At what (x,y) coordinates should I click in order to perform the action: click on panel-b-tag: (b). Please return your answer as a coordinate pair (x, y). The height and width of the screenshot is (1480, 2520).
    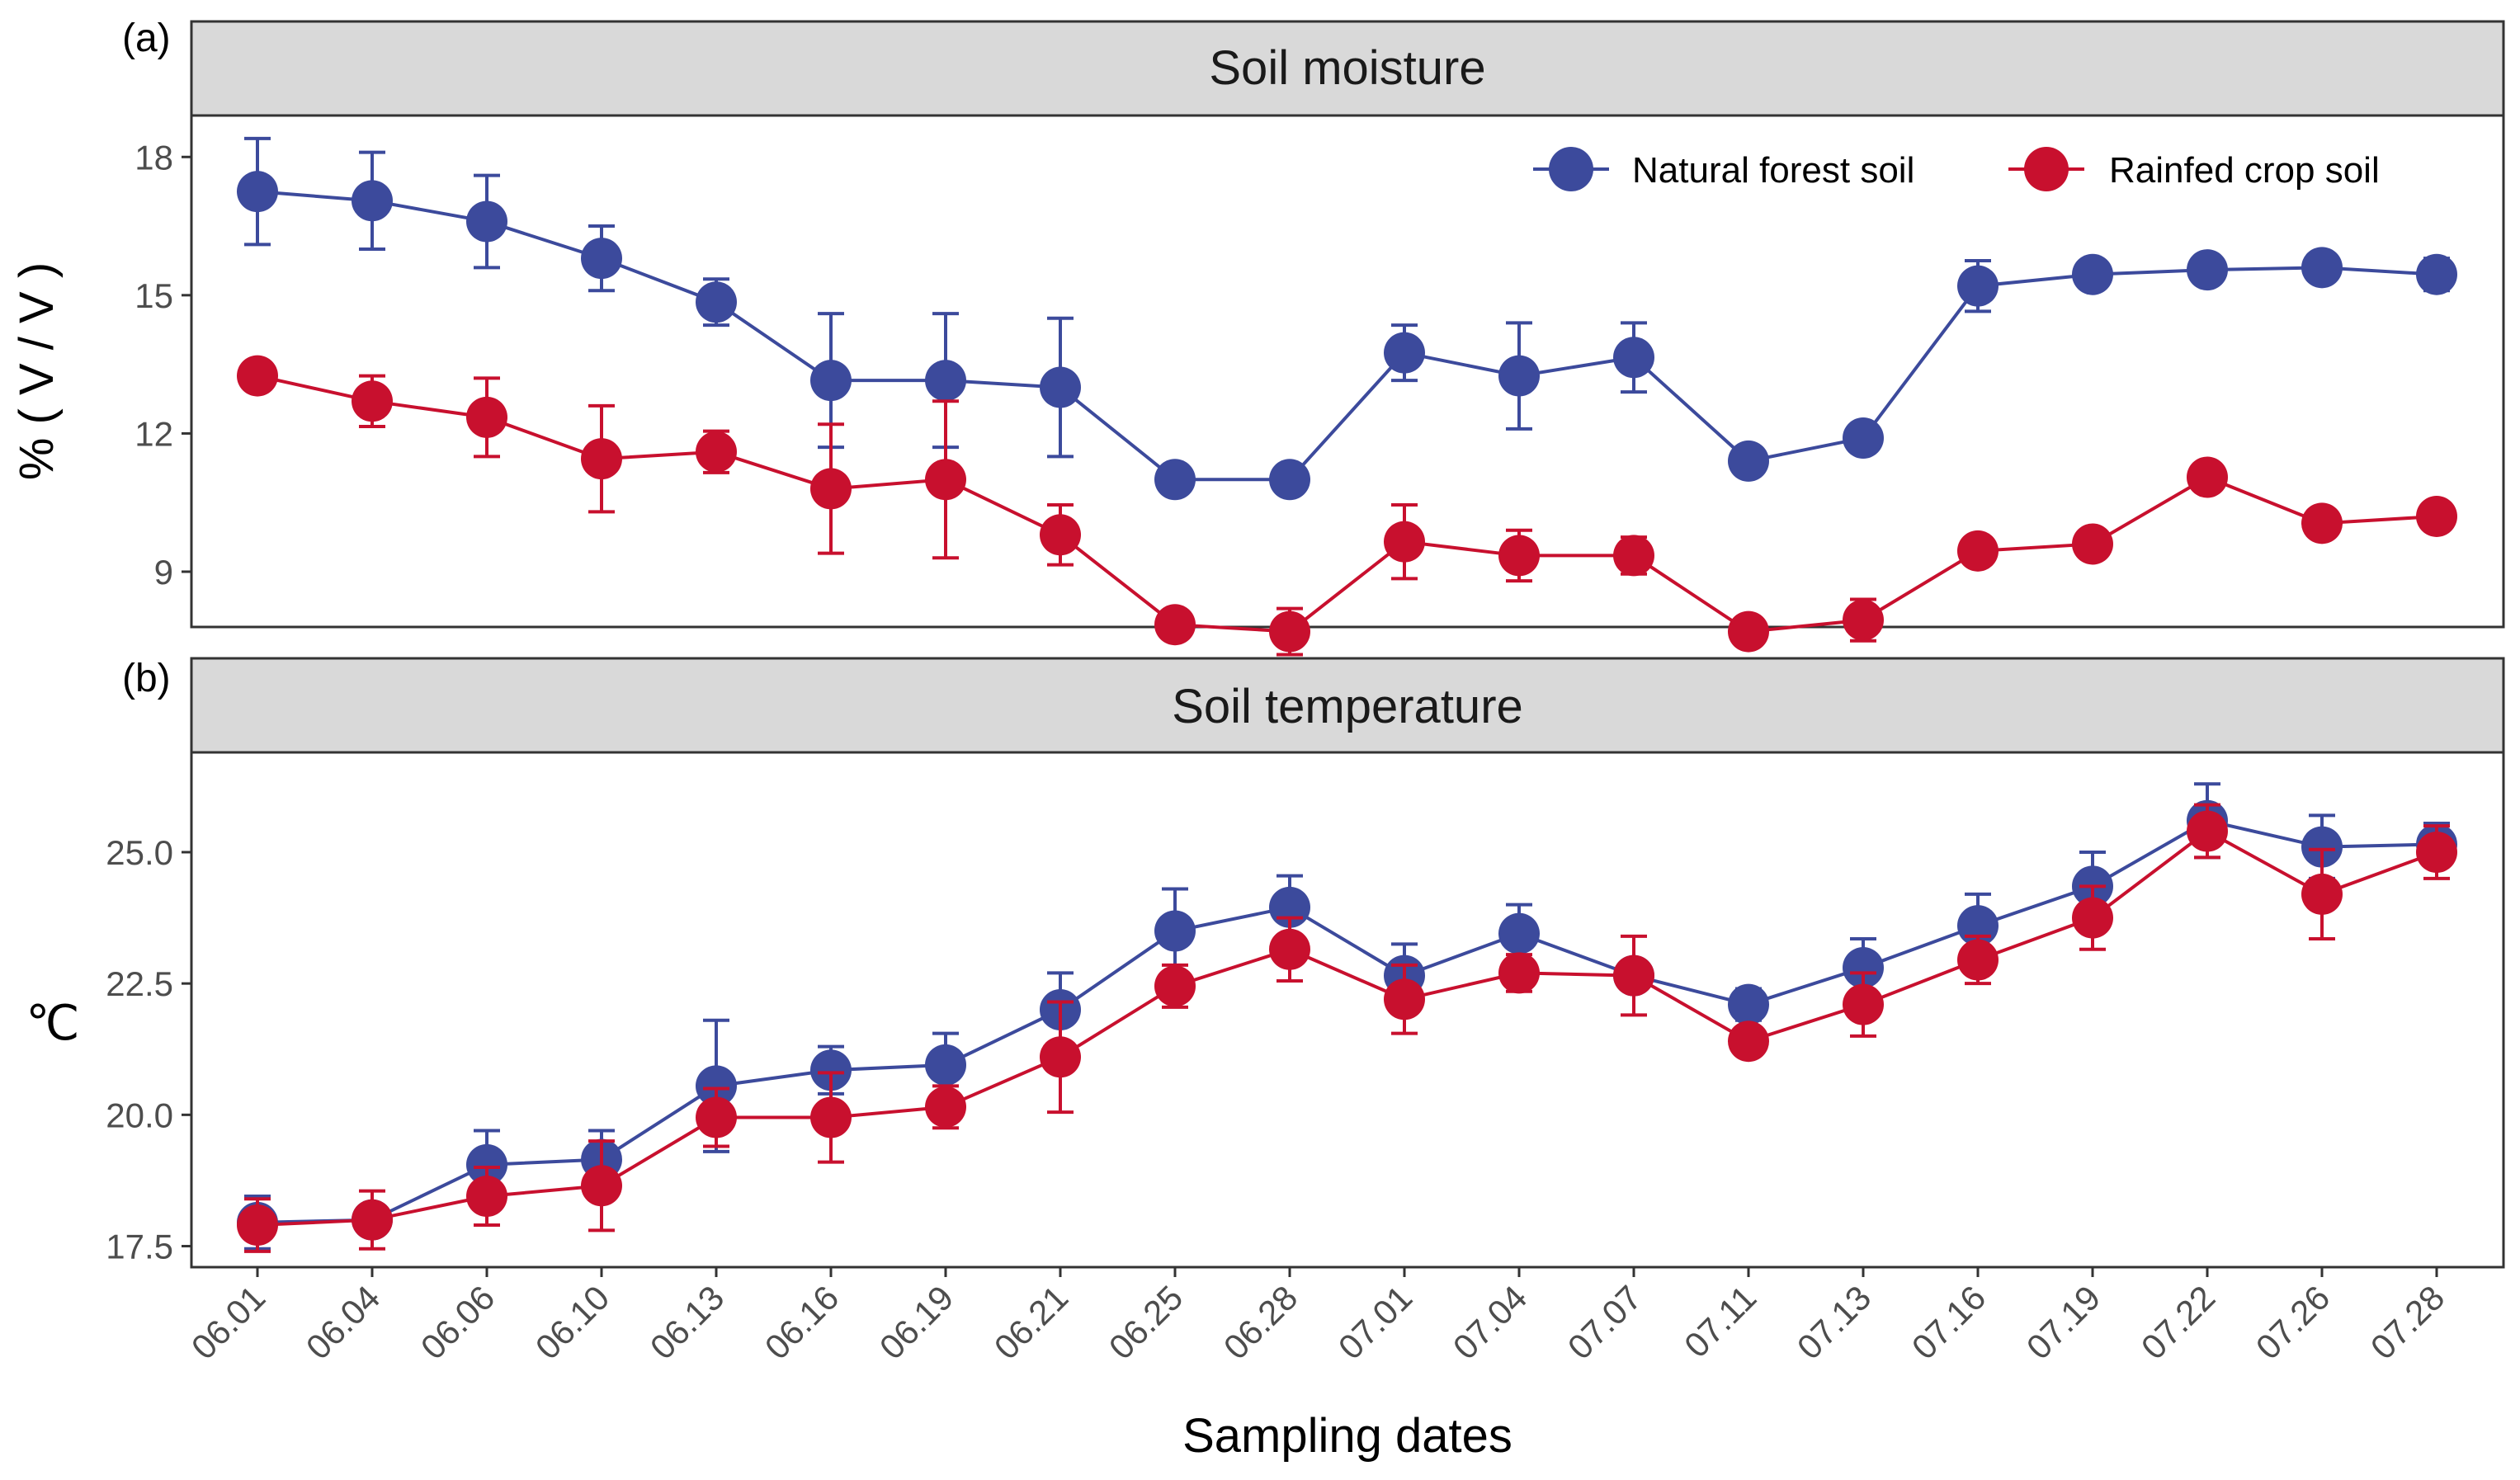
    Looking at the image, I should click on (146, 678).